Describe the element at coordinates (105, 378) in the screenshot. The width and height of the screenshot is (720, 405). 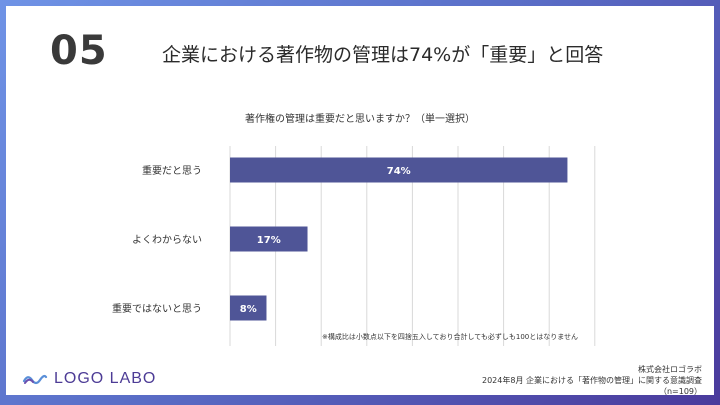
I see `logo-text: LOGO LABO` at that location.